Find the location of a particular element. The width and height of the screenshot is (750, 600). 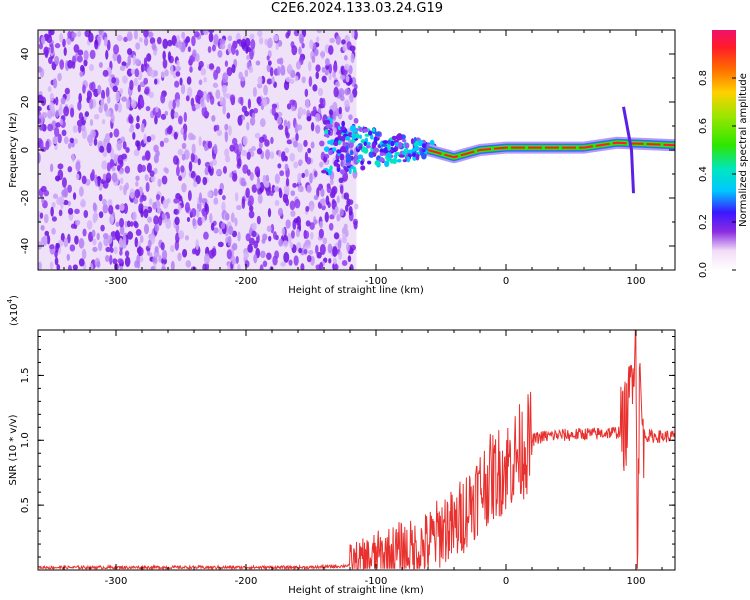

colorbar-ticks: 0.0 0.2 0.4 0.6 0.8 is located at coordinates (717, 174).